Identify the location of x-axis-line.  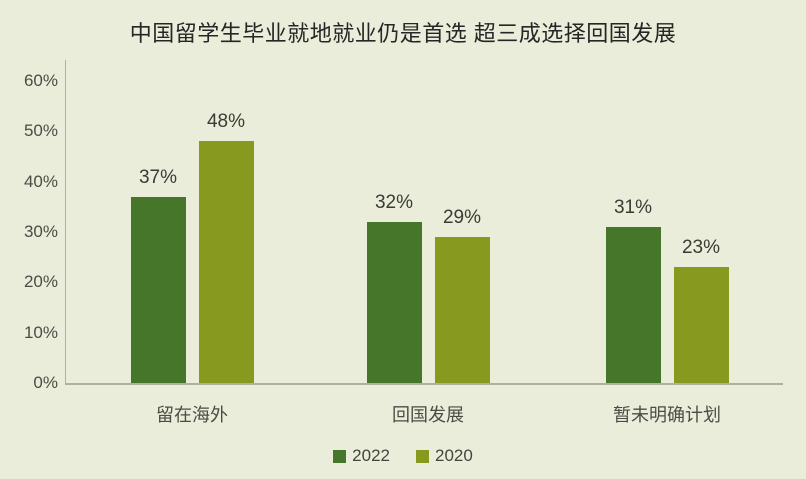
(424, 384).